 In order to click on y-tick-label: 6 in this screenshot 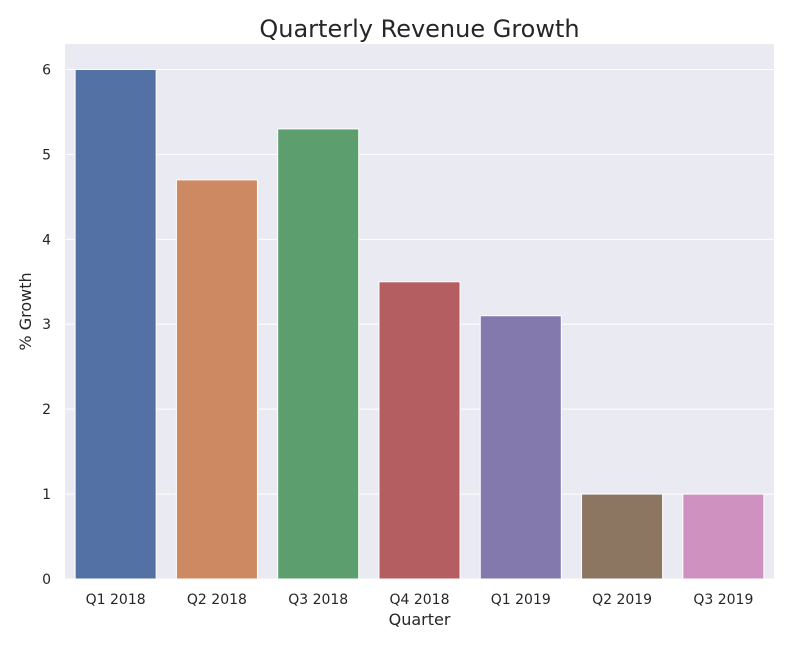, I will do `click(46, 70)`.